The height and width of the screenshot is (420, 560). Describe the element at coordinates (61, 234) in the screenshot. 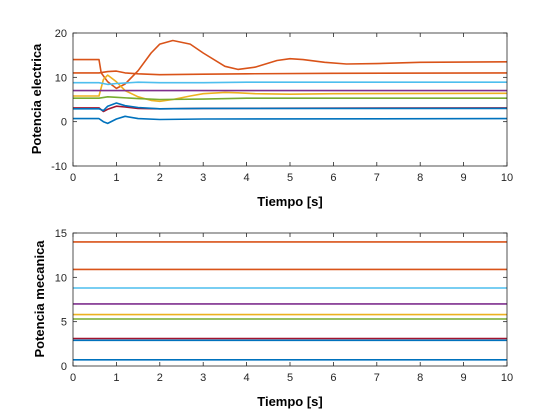

I see `y-tick-label: 15` at that location.